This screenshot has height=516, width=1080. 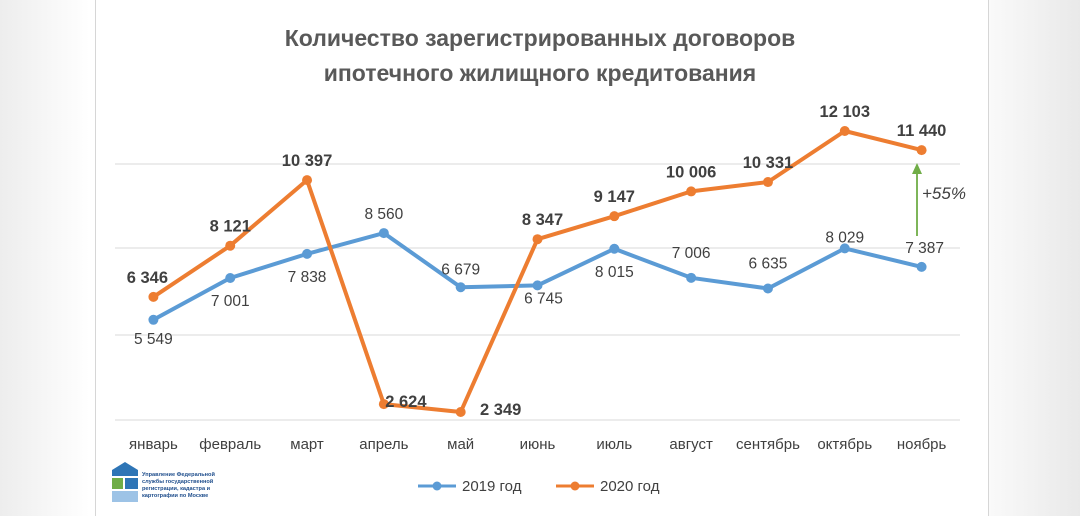 I want to click on legend-label-2019: 2019 год, so click(x=492, y=486).